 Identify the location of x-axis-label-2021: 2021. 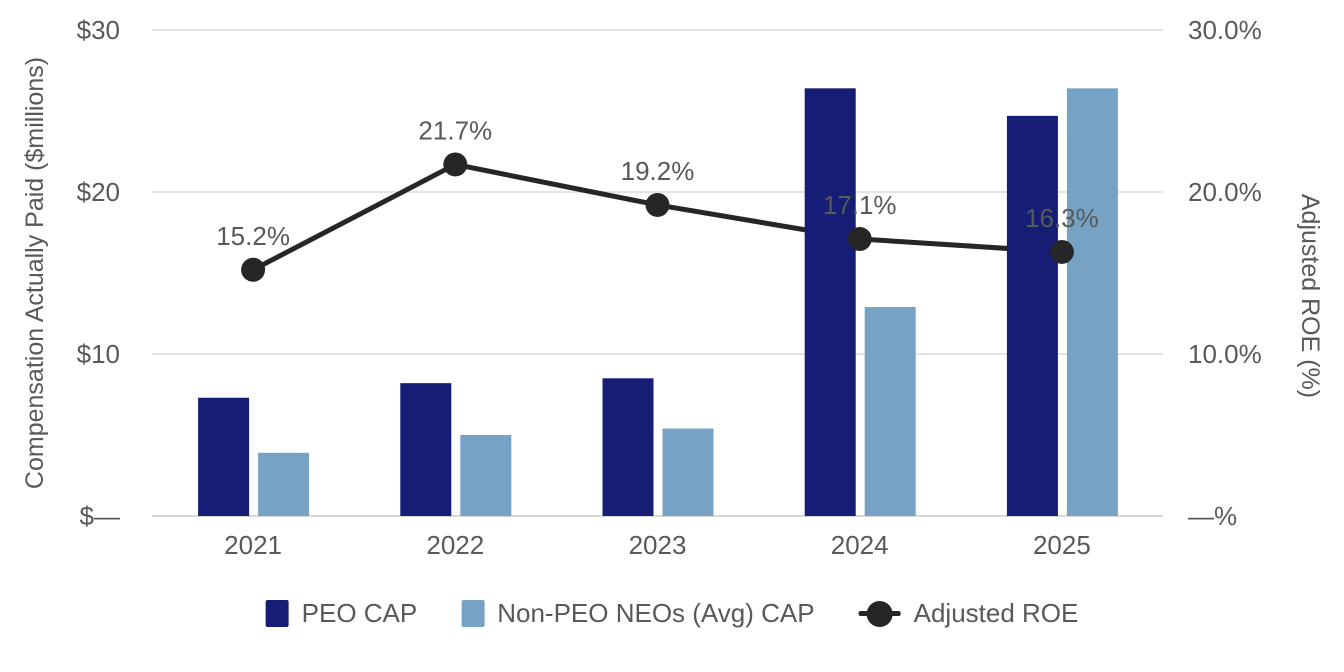
(253, 545).